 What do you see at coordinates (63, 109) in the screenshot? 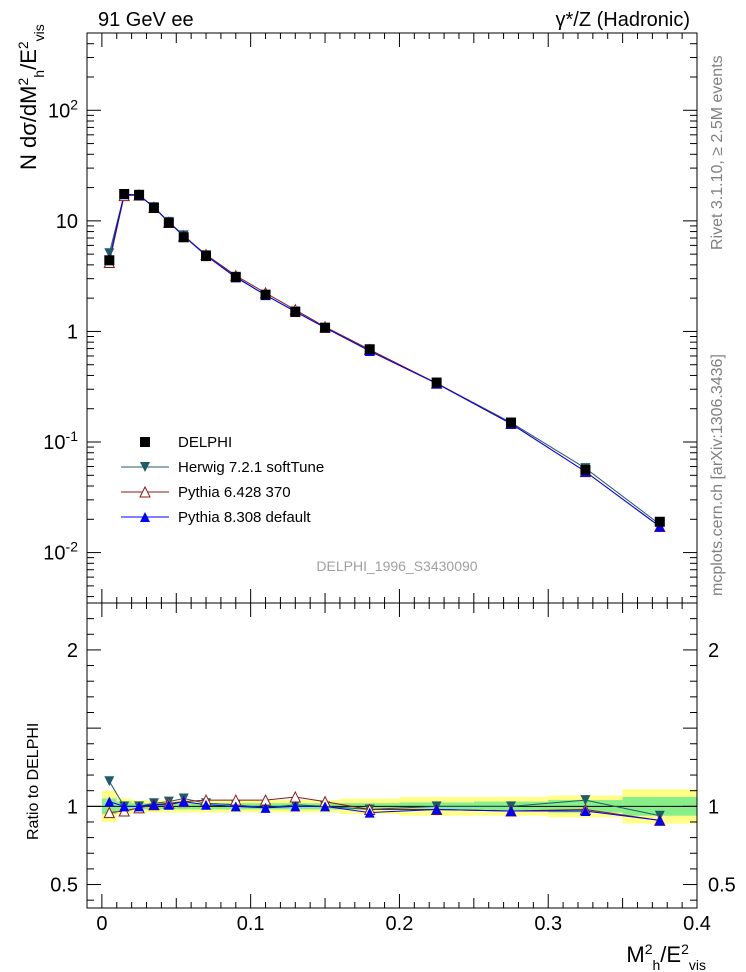
I see `y-tick-label: 10²` at bounding box center [63, 109].